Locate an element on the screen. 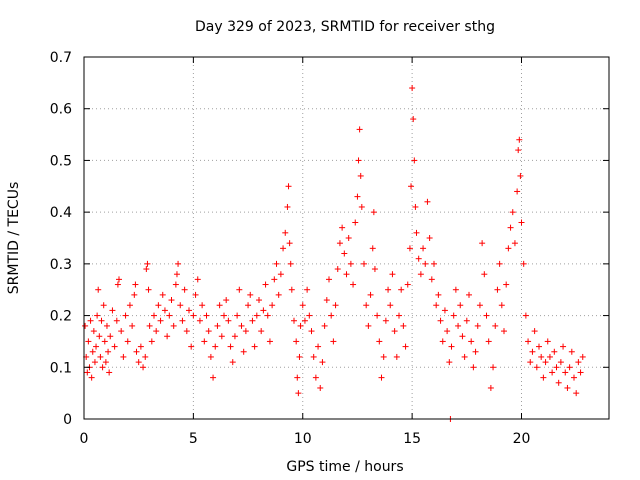 This screenshot has width=640, height=480. x-tick-label: 5 is located at coordinates (193, 439).